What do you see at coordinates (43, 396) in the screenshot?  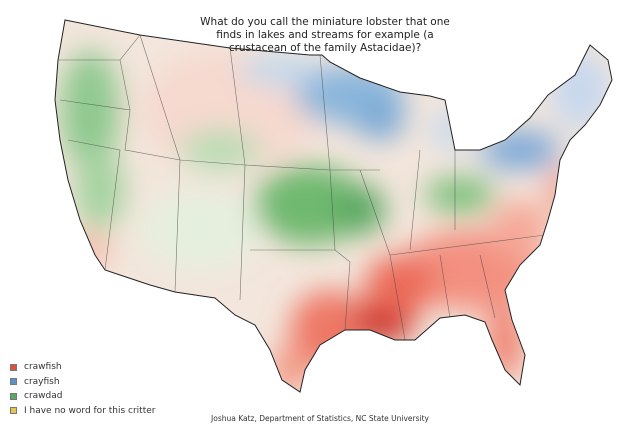 I see `legend-label: crawdad` at bounding box center [43, 396].